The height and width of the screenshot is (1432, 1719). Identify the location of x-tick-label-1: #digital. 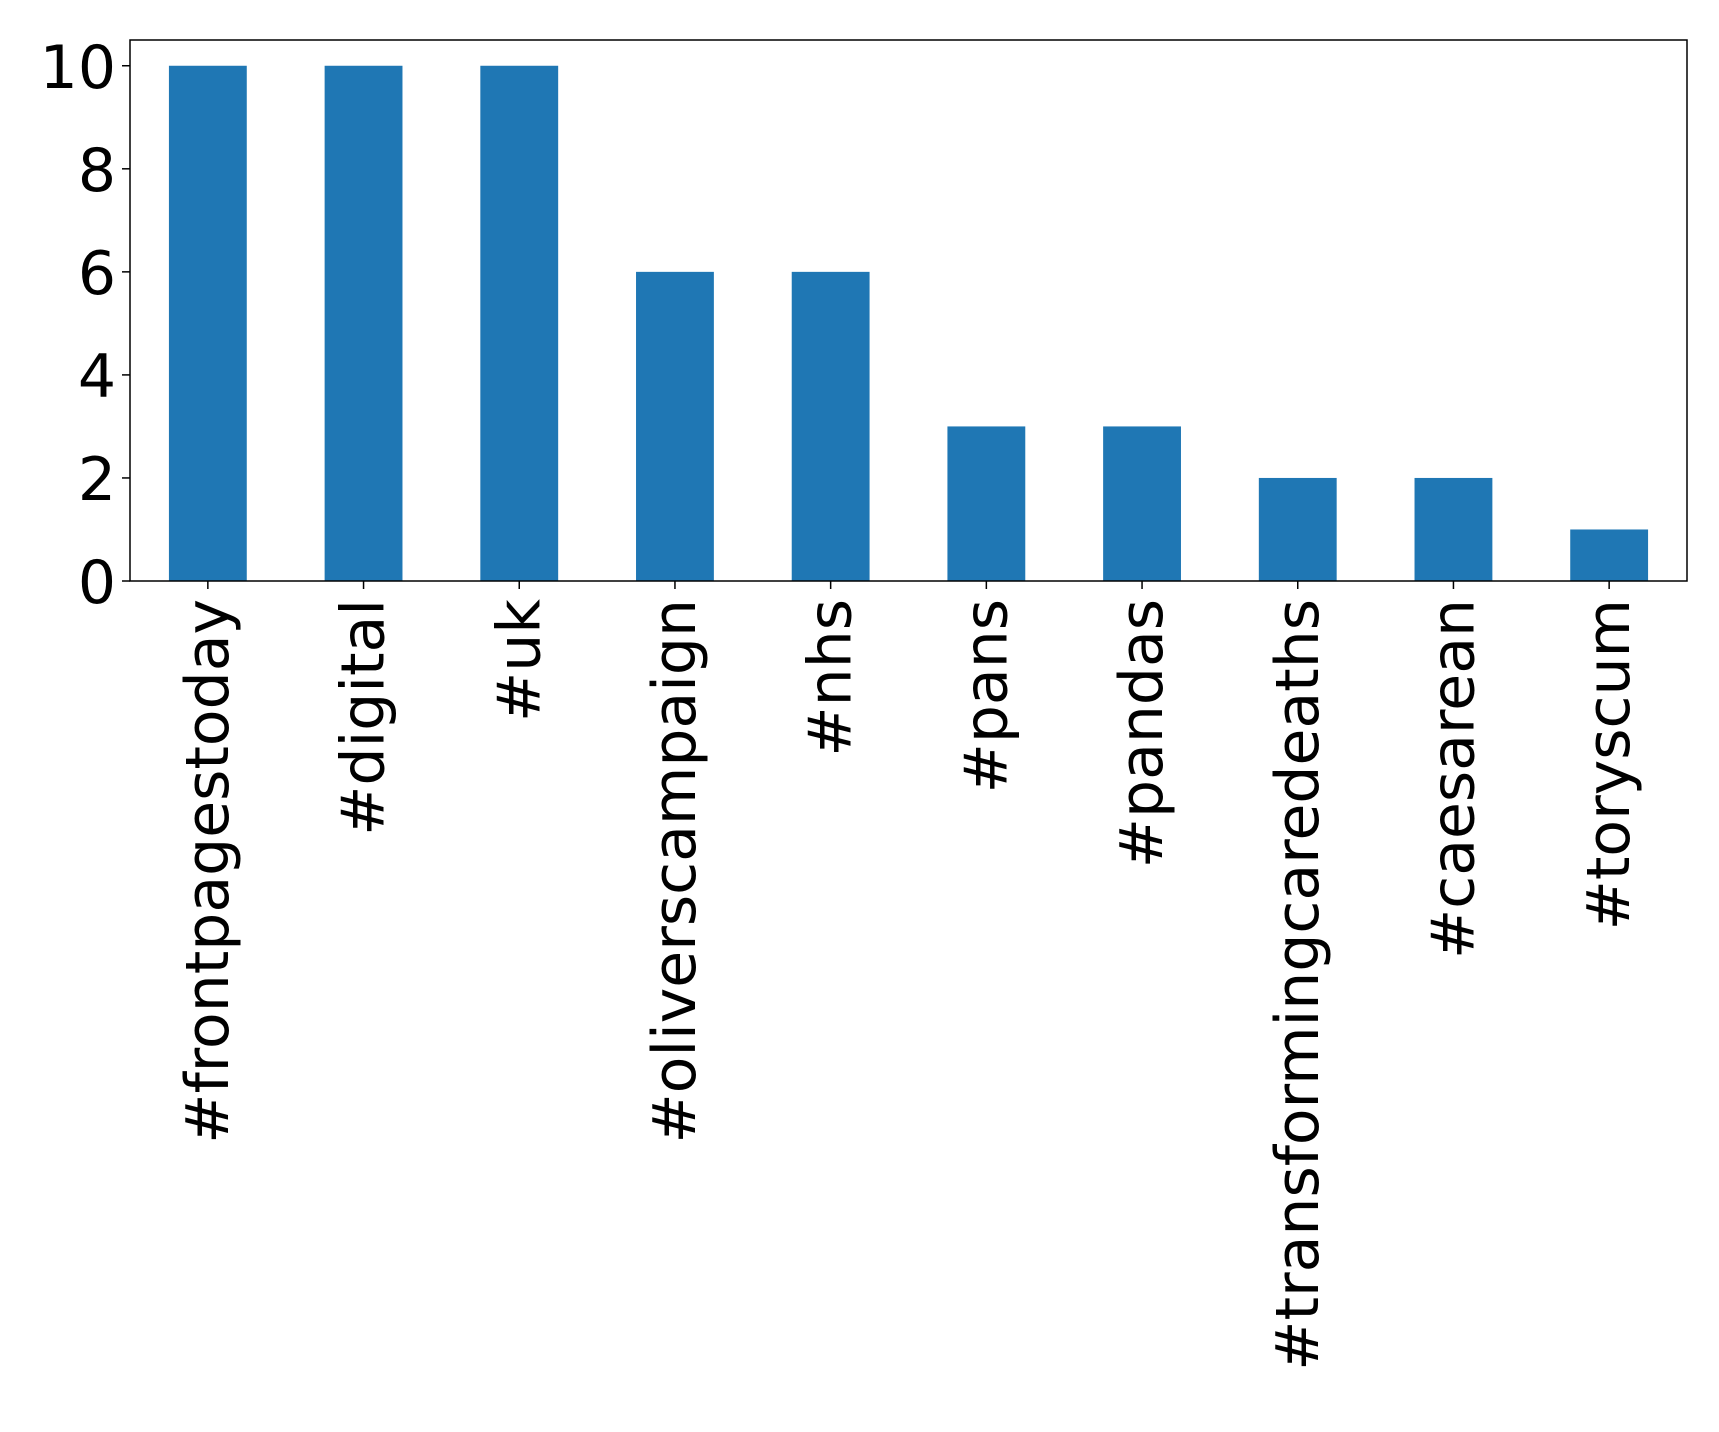
(364, 717).